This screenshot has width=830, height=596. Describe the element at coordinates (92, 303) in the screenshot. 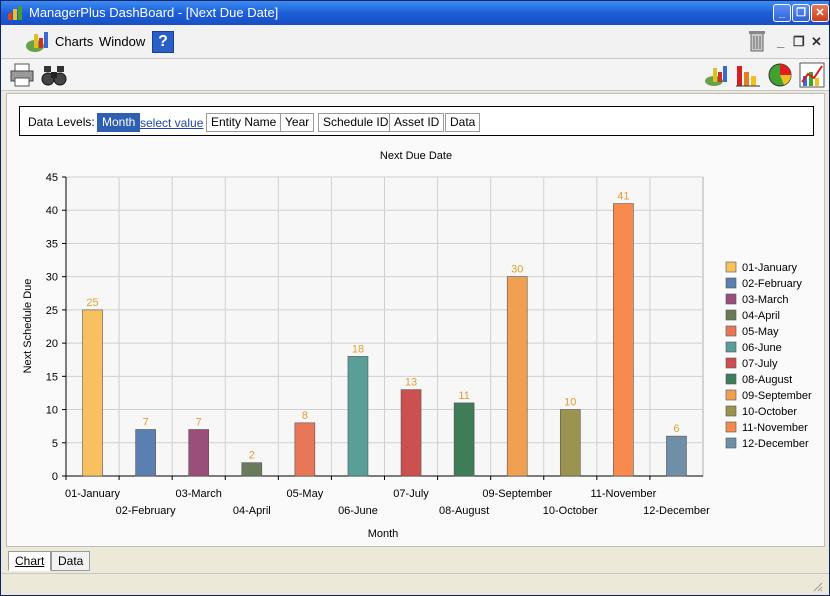

I see `data-label: 25` at that location.